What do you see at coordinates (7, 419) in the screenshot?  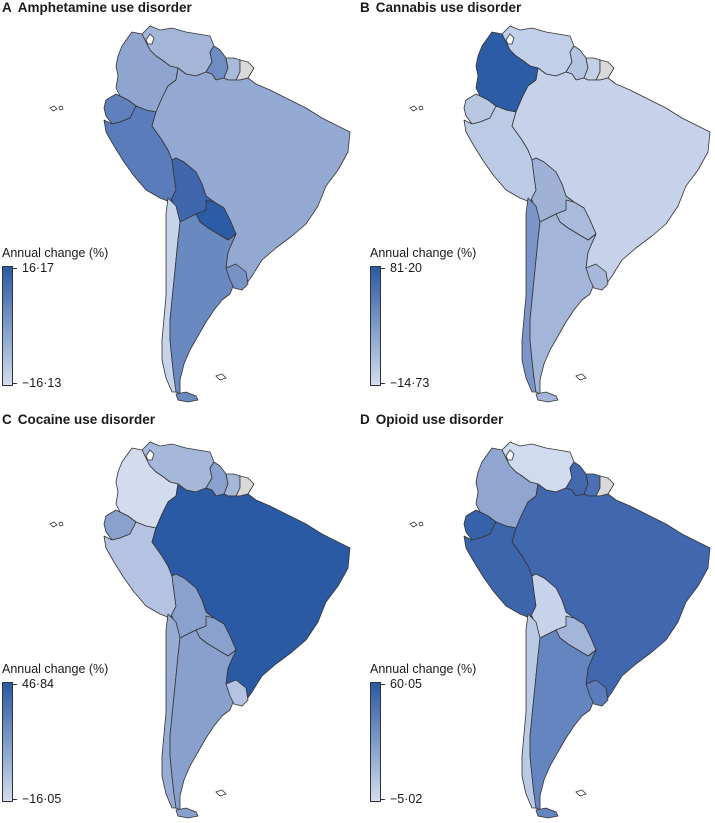 I see `panel-letter: C` at bounding box center [7, 419].